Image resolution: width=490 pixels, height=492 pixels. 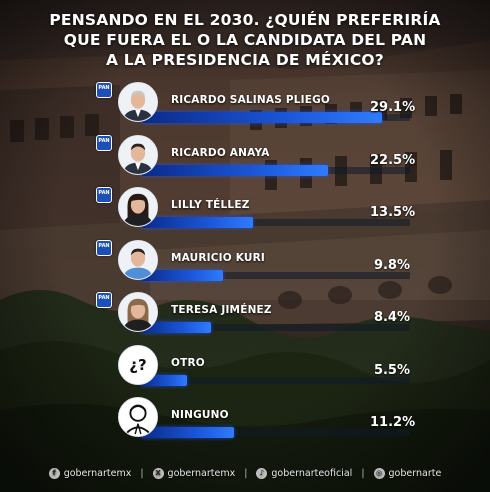 What do you see at coordinates (245, 372) in the screenshot?
I see `chart-row: ¿? OTRO 5.5%` at bounding box center [245, 372].